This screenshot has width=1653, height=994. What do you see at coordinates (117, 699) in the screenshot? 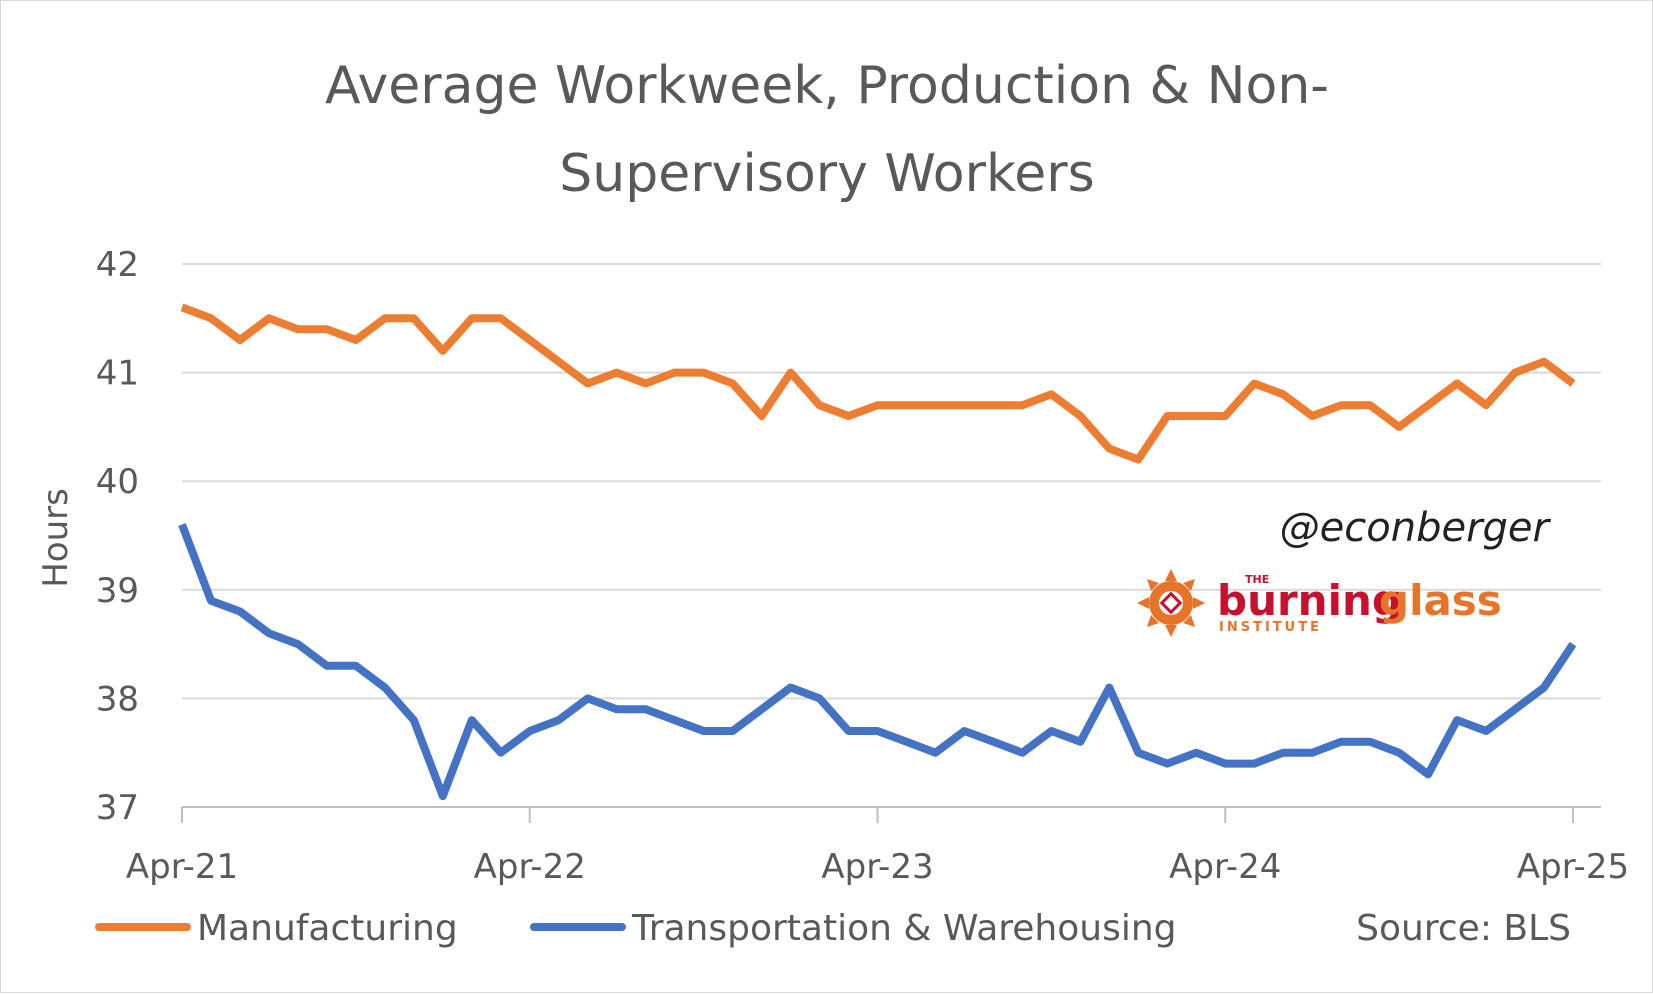
I see `y-tick-label-38: 38` at bounding box center [117, 699].